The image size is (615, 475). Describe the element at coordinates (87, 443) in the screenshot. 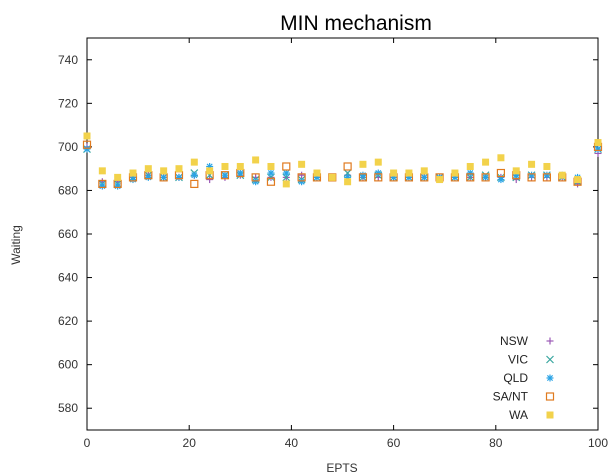

I see `x-tick-label: 0` at that location.